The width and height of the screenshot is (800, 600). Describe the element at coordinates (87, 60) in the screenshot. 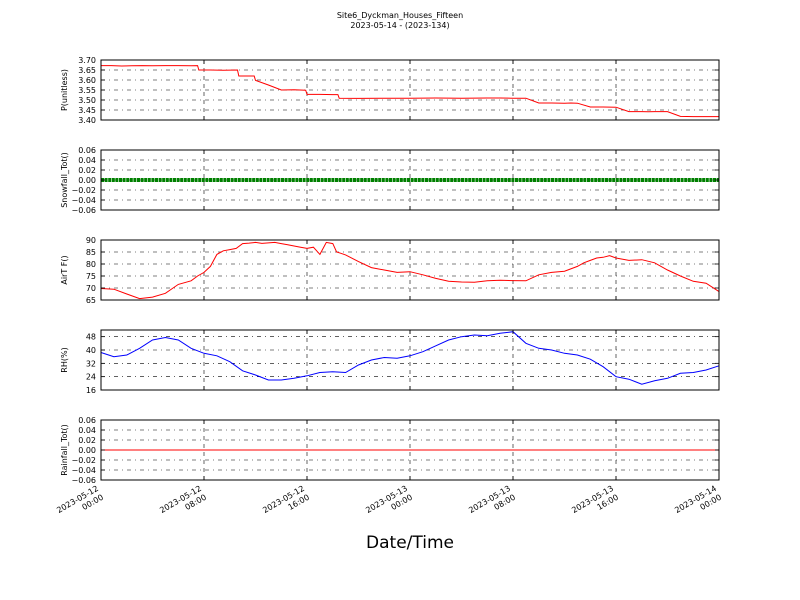

I see `y-tick-label: 3.70` at that location.